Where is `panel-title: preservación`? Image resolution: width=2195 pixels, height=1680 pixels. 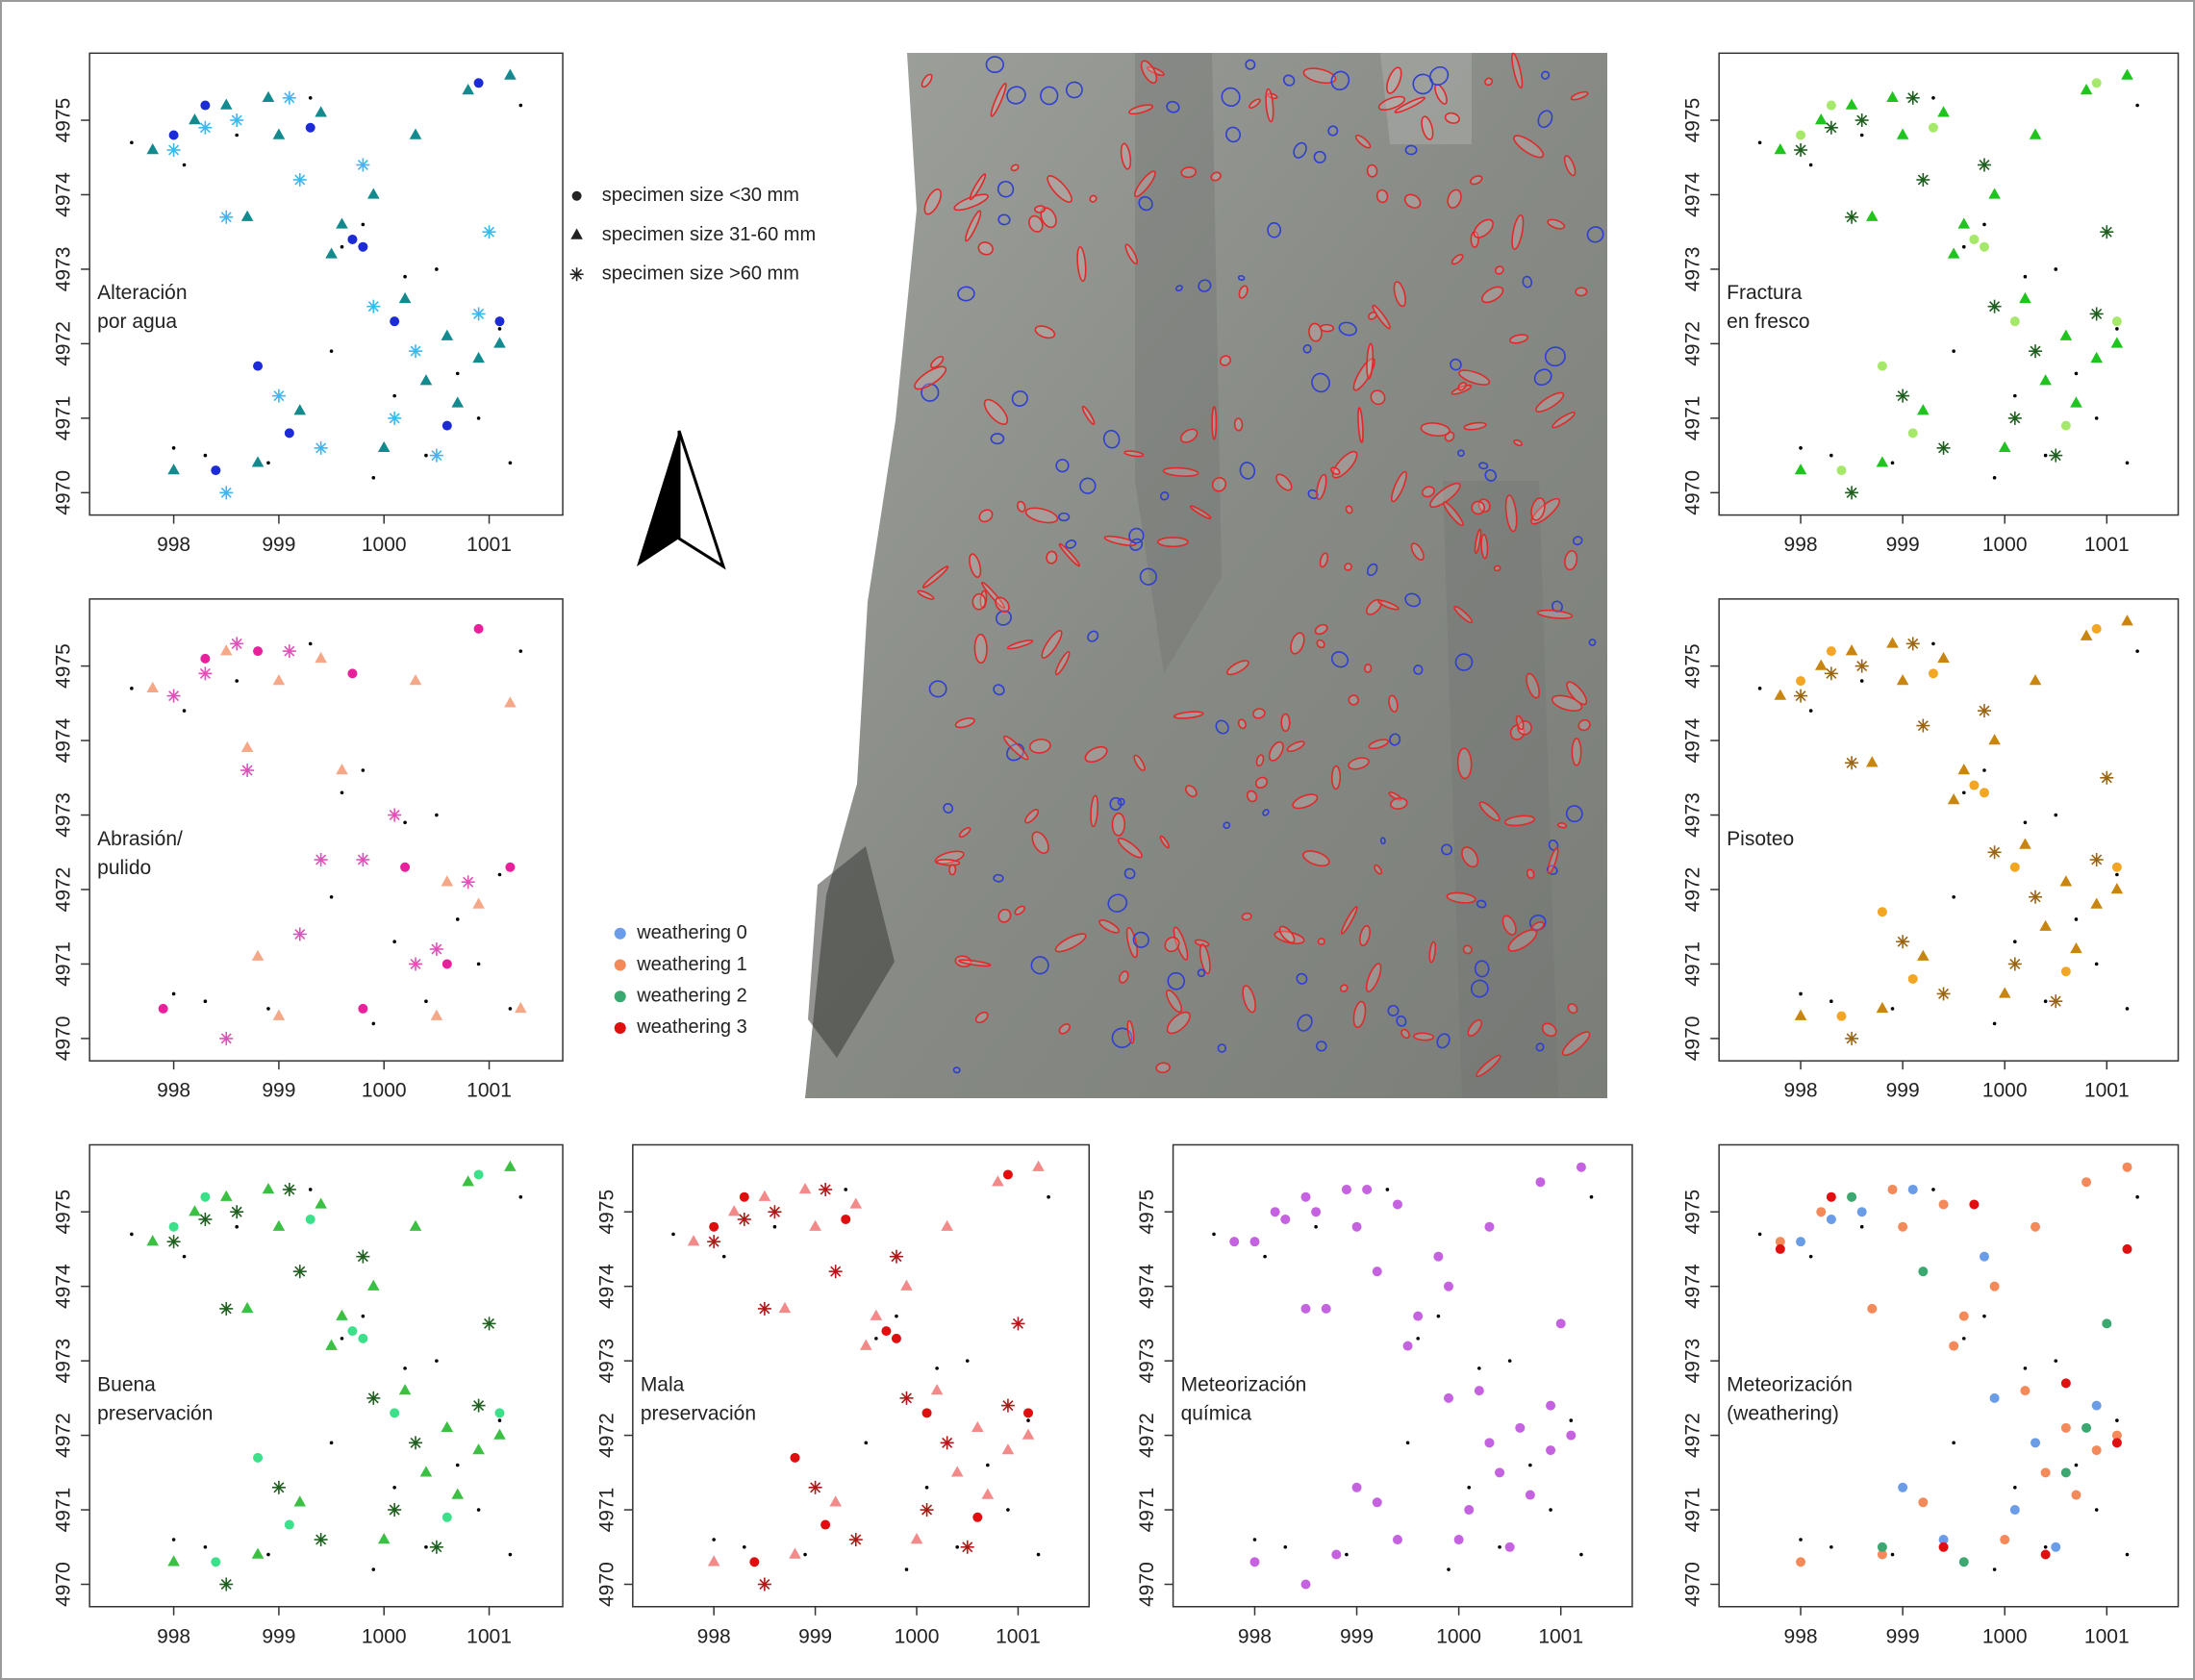 panel-title: preservación is located at coordinates (698, 1413).